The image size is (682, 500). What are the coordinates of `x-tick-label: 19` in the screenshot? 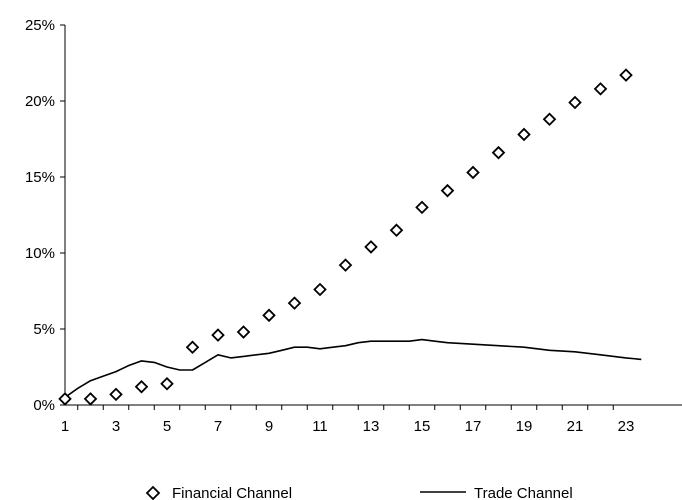 It's located at (524, 426).